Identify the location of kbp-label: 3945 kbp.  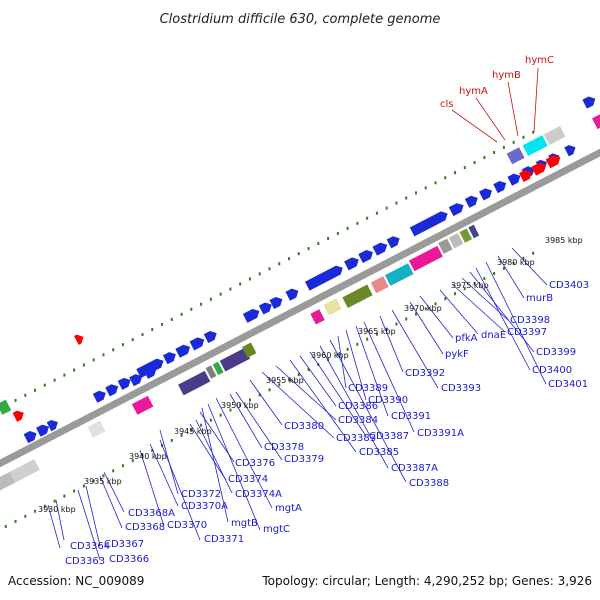
(193, 431).